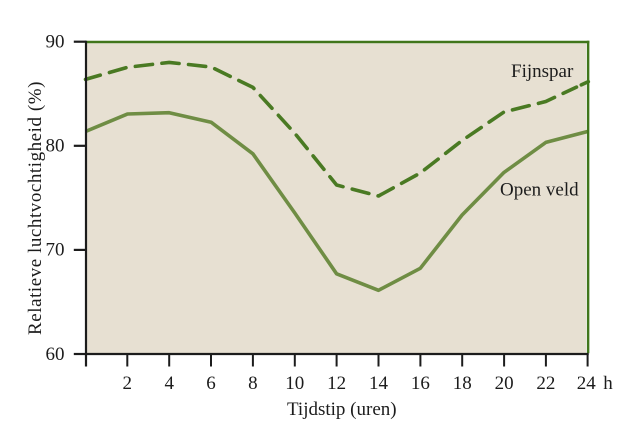  What do you see at coordinates (545, 383) in the screenshot?
I see `svg-text: 22` at bounding box center [545, 383].